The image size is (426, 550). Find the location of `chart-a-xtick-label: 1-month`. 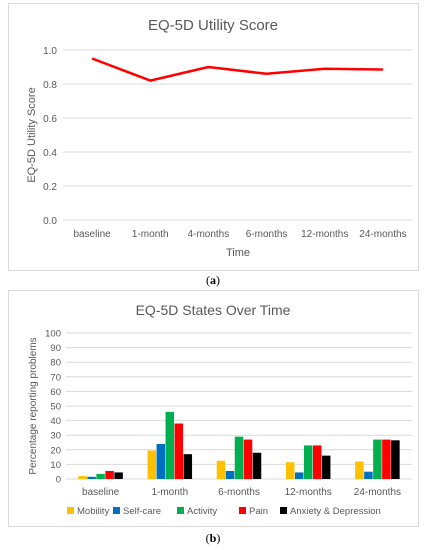

chart-a-xtick-label: 1-month is located at coordinates (150, 234).